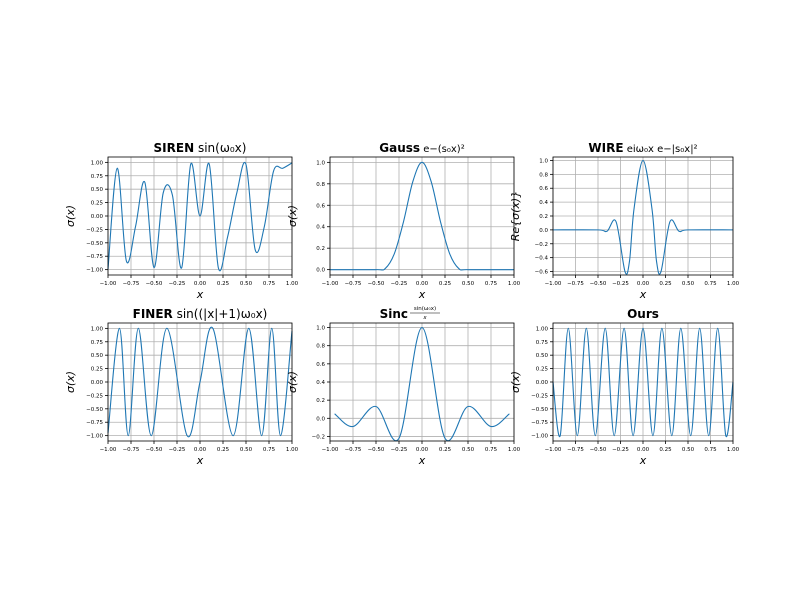  What do you see at coordinates (174, 148) in the screenshot?
I see `chart-title-name: SIREN` at bounding box center [174, 148].